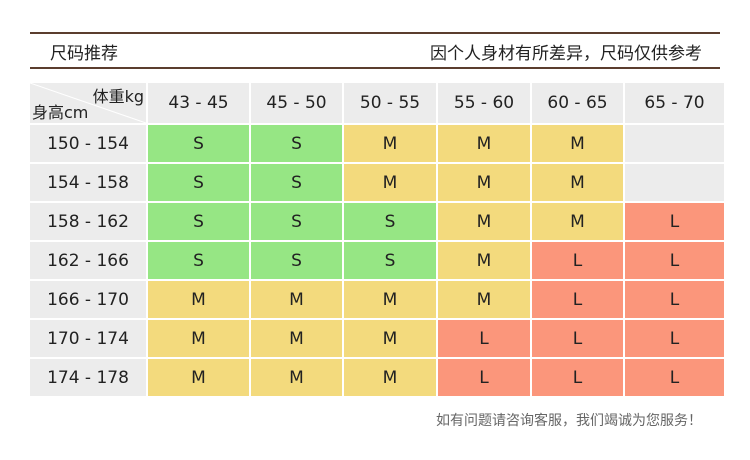 This screenshot has height=460, width=750. Describe the element at coordinates (88, 338) in the screenshot. I see `height-row-header: 170 - 174` at that location.